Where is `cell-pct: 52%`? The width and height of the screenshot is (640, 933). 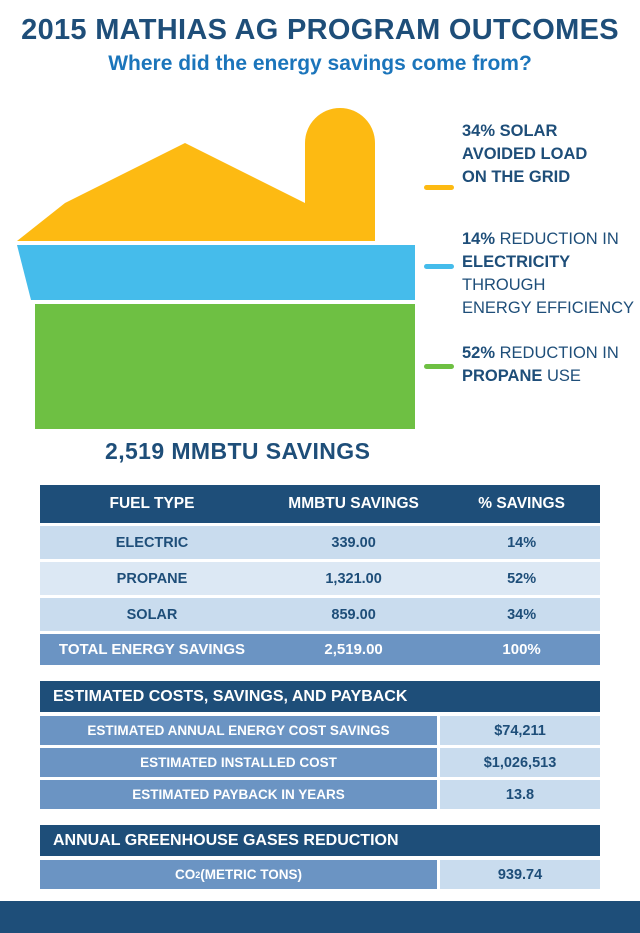 cell-pct: 52% is located at coordinates (522, 578).